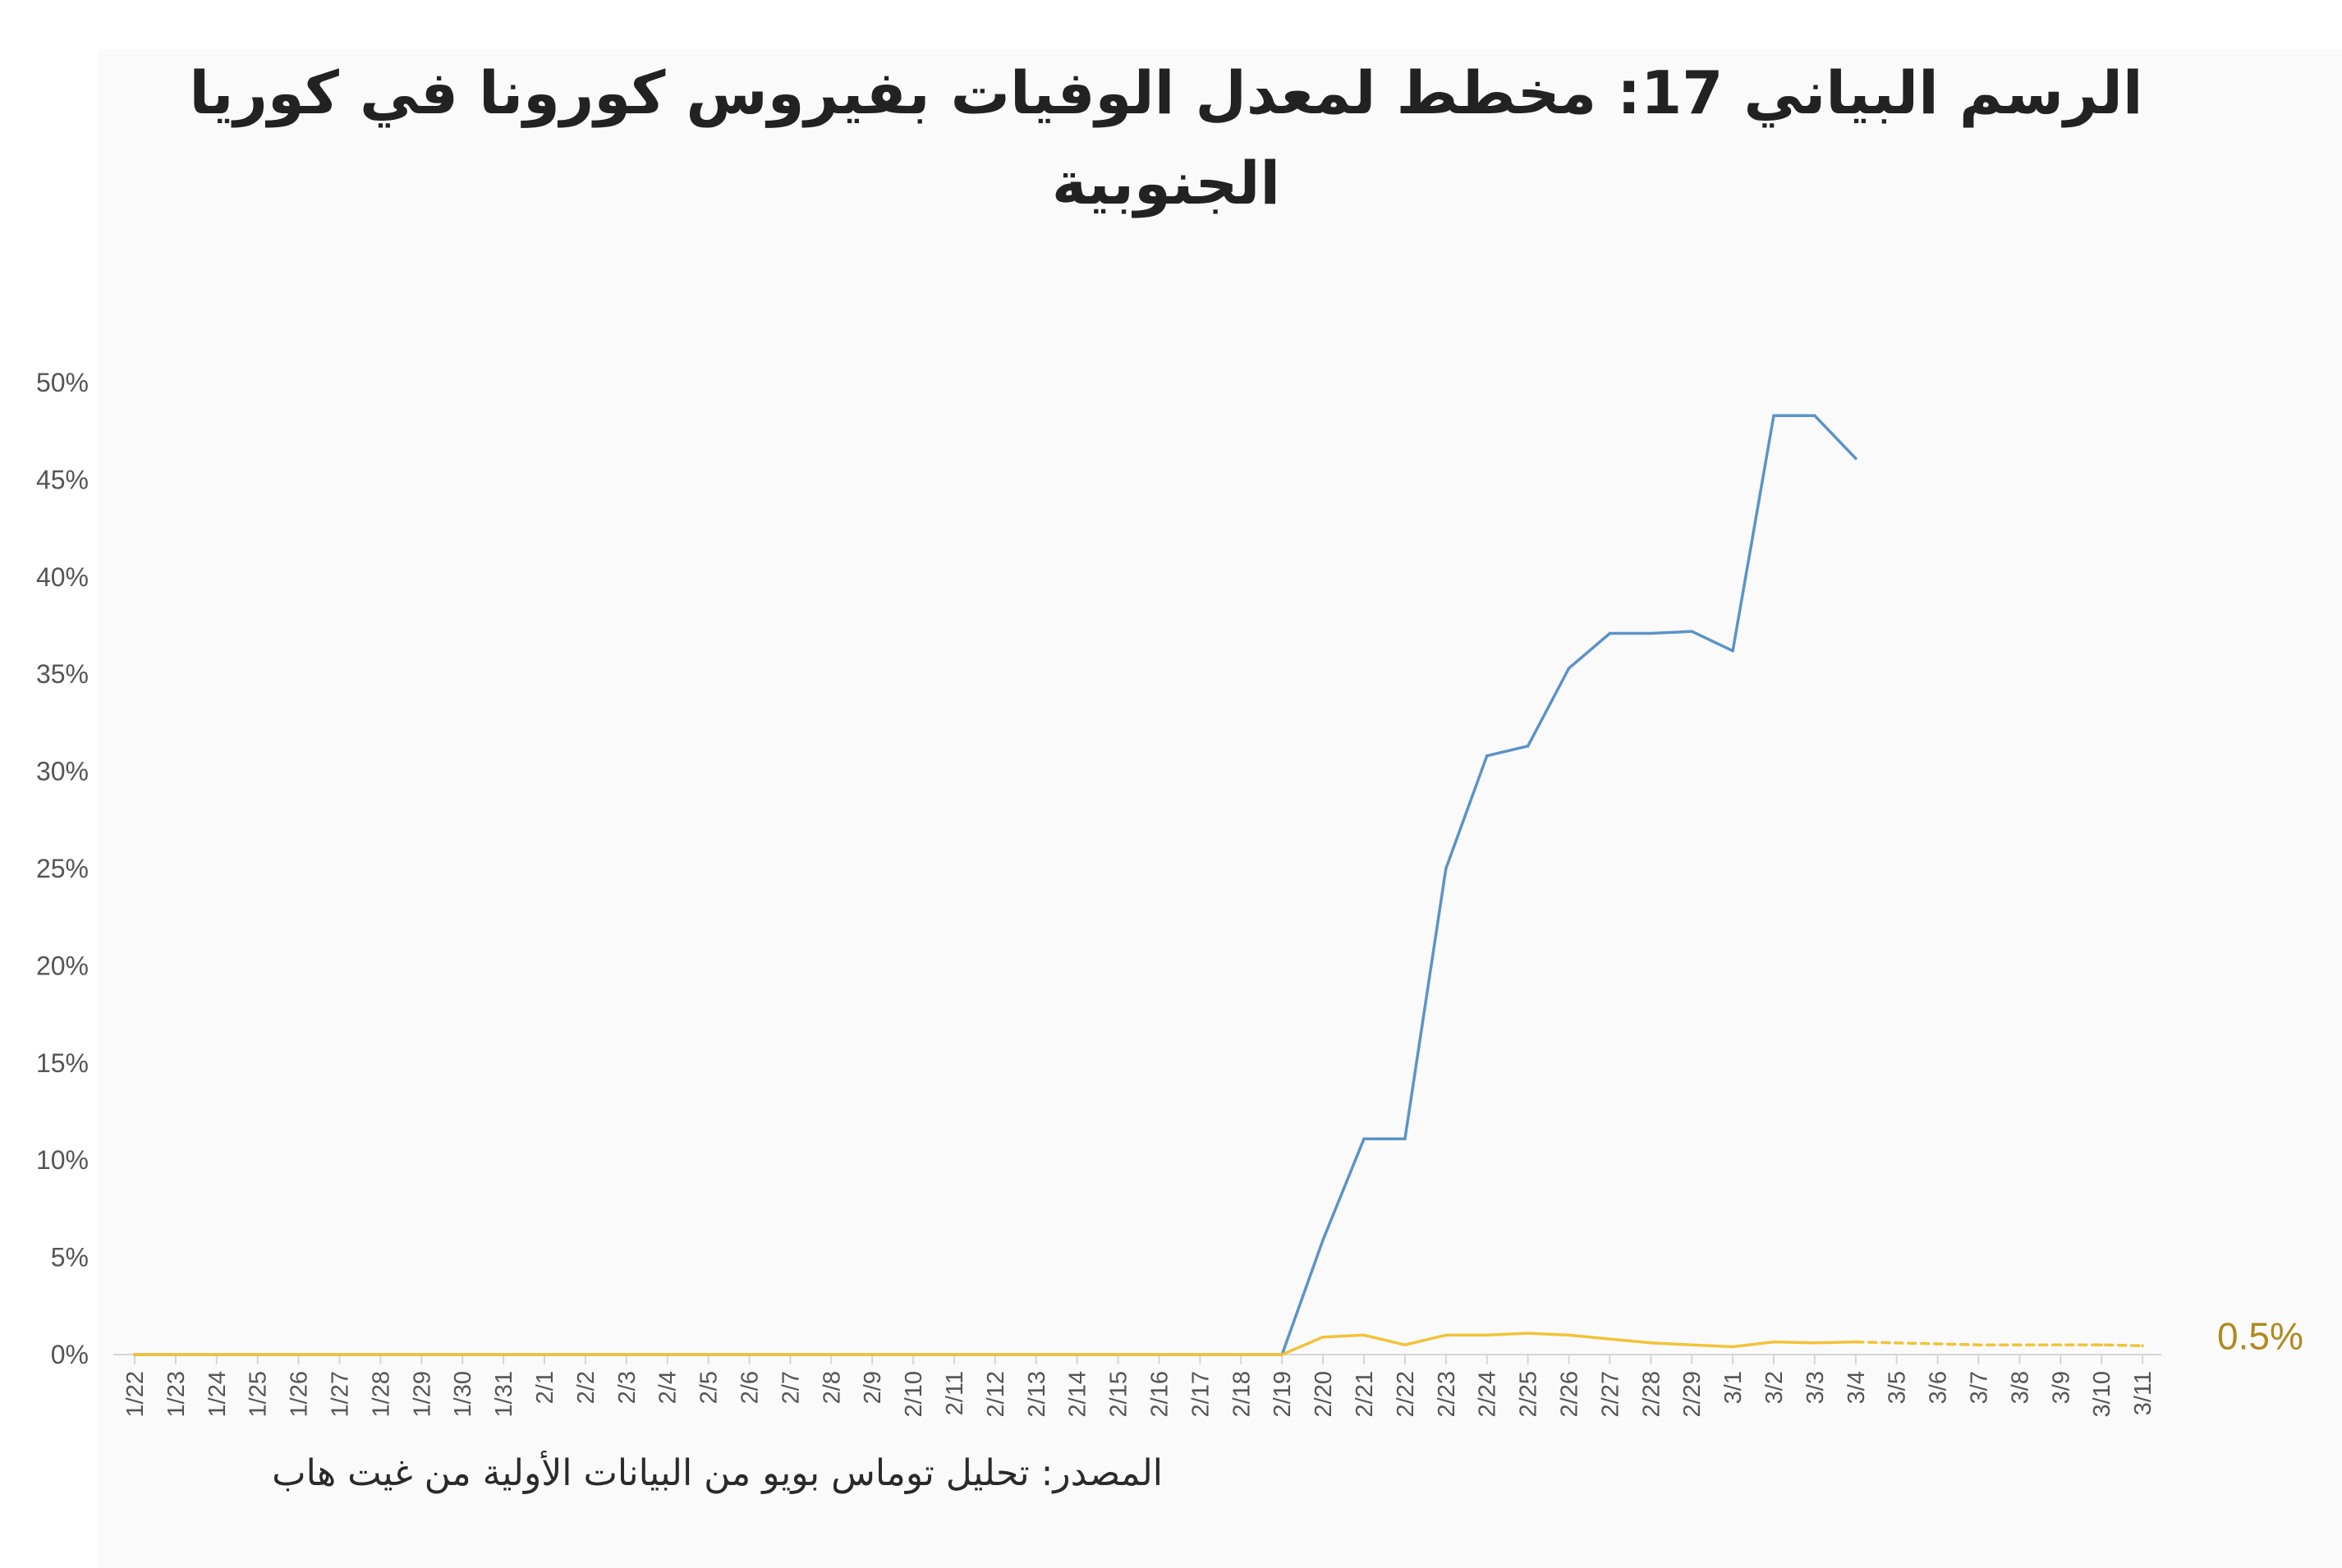 This screenshot has width=2342, height=1568. Describe the element at coordinates (1857, 1387) in the screenshot. I see `x-tick-label: 3/4` at that location.